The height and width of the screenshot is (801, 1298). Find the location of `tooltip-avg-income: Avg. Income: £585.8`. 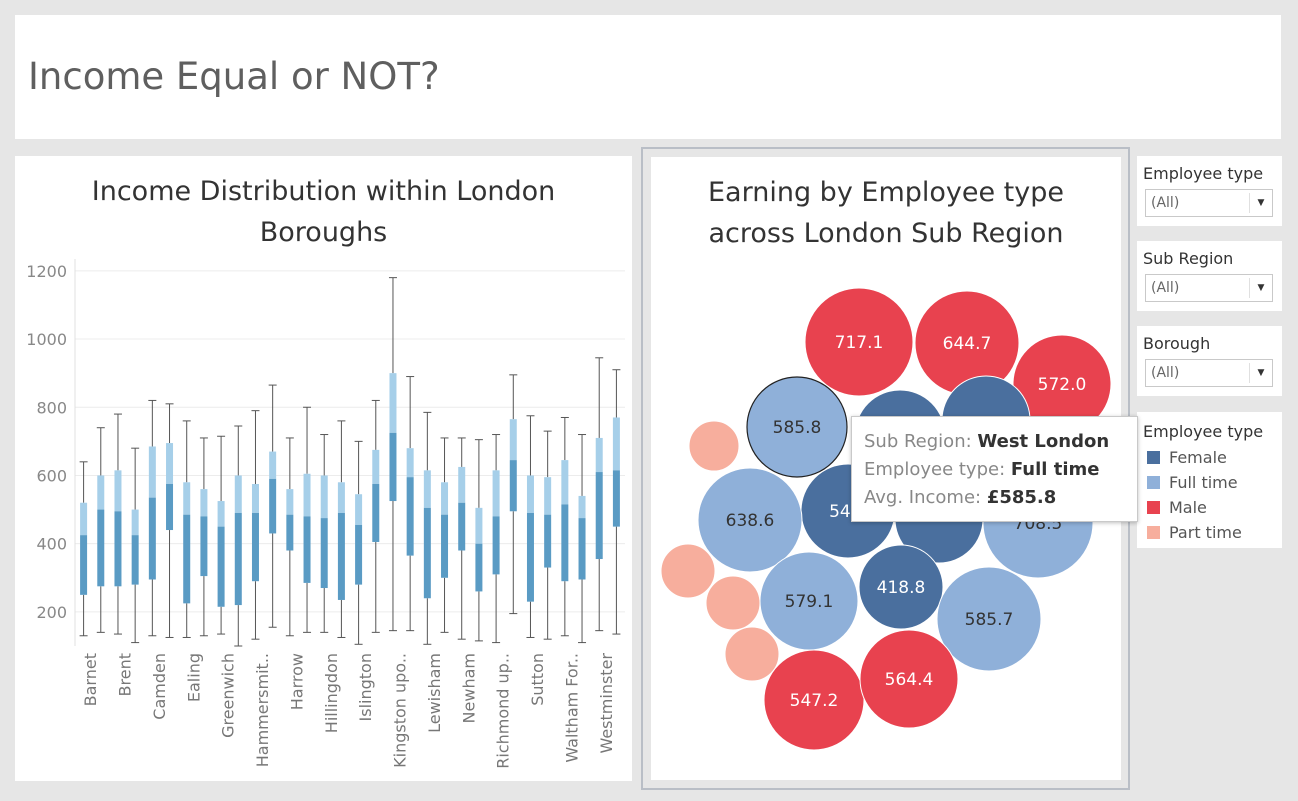

tooltip-avg-income: Avg. Income: £585.8 is located at coordinates (960, 497).